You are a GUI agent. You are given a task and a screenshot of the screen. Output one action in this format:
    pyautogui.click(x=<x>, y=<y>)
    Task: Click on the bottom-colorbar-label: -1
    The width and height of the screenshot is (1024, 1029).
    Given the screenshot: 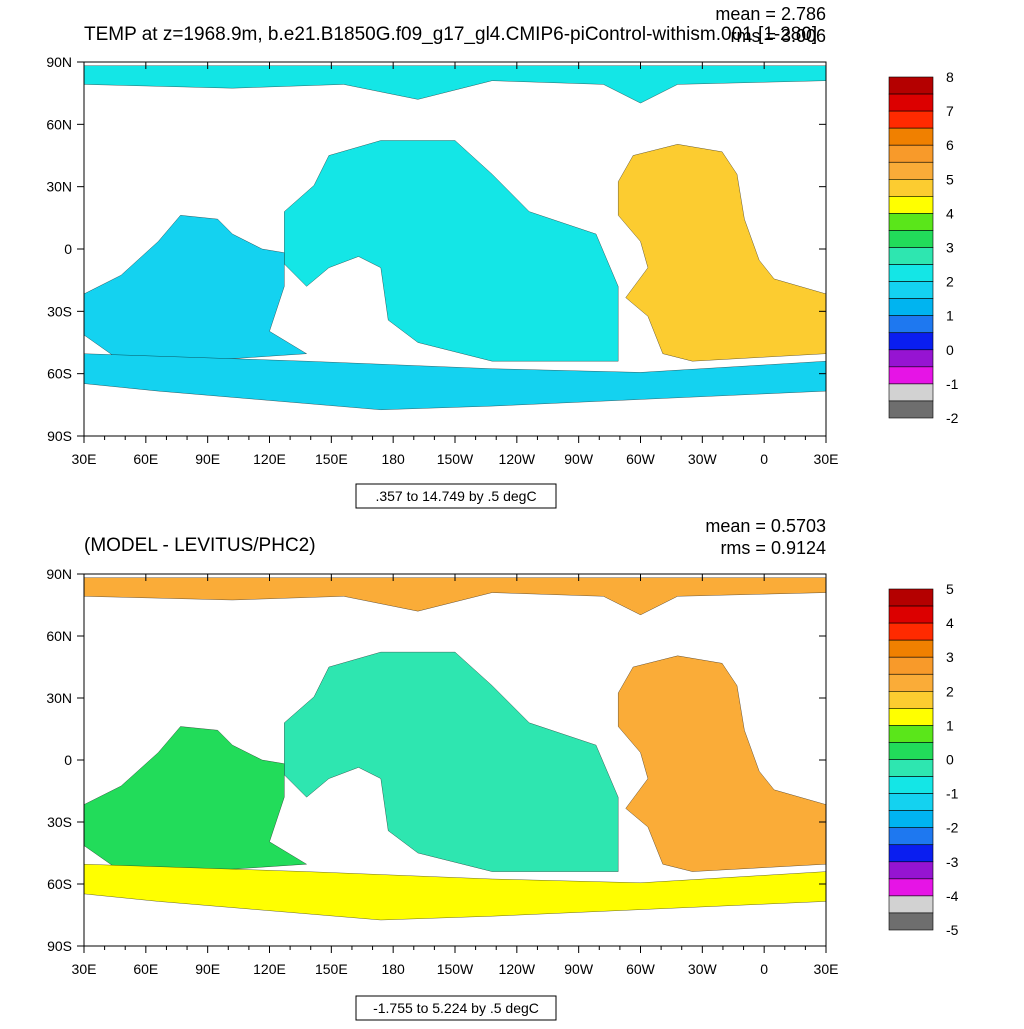 What is the action you would take?
    pyautogui.click(x=952, y=794)
    